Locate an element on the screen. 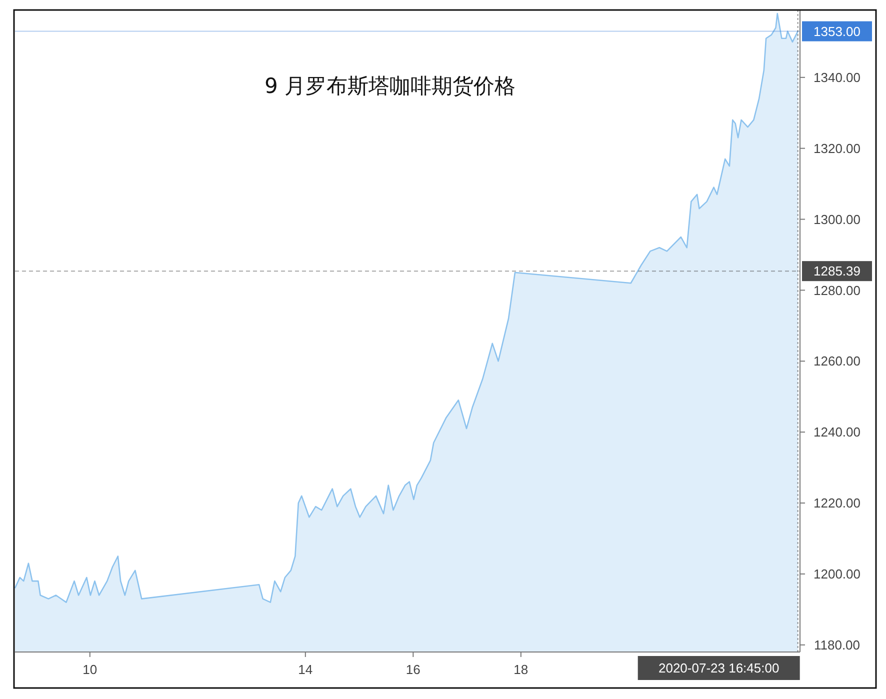 The width and height of the screenshot is (886, 699). y-tick-label: 1260.00 is located at coordinates (837, 361).